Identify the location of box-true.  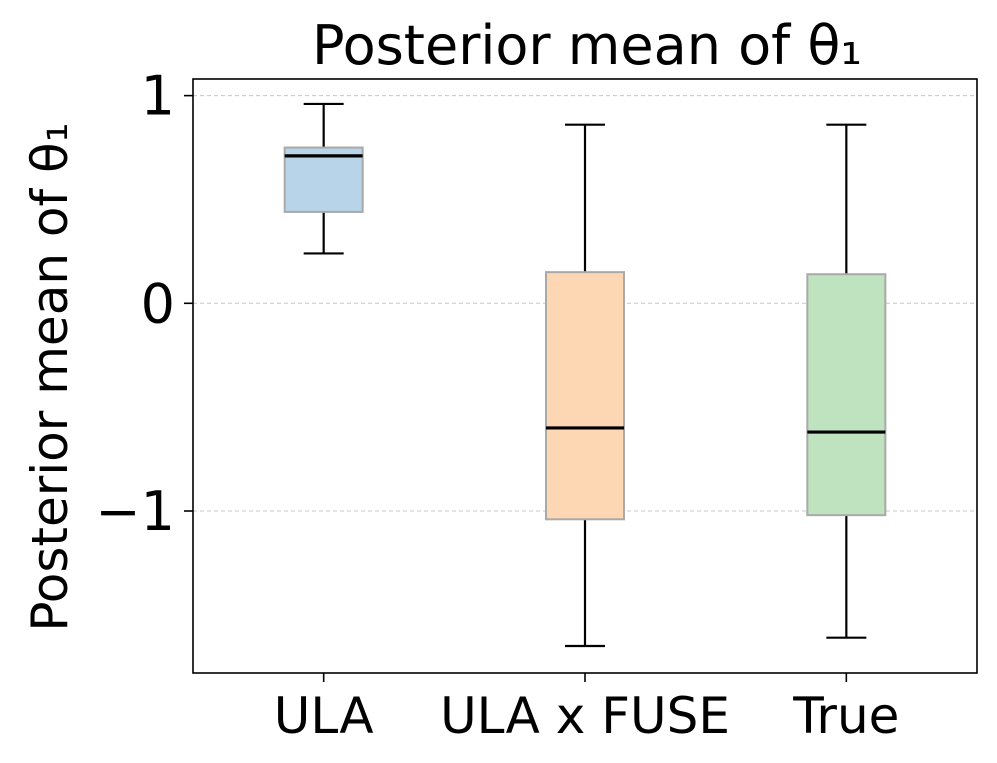
(846, 381).